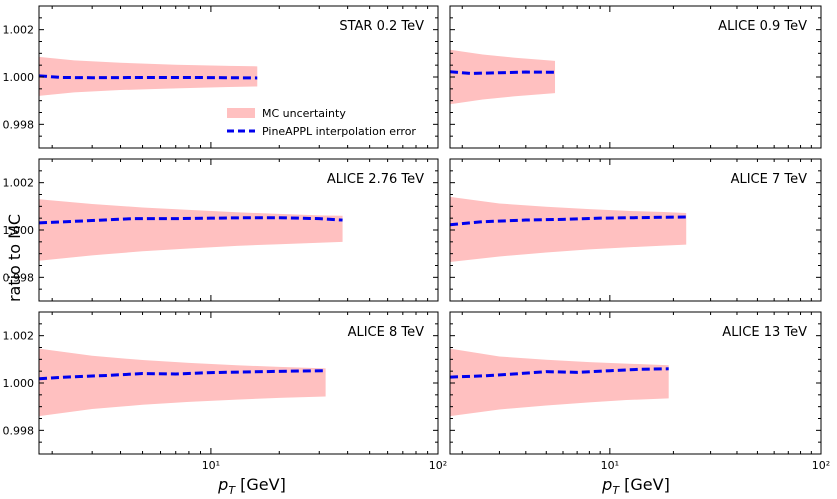 Image resolution: width=837 pixels, height=499 pixels. Describe the element at coordinates (381, 26) in the screenshot. I see `panel-title: STAR 0.2 TeV` at that location.